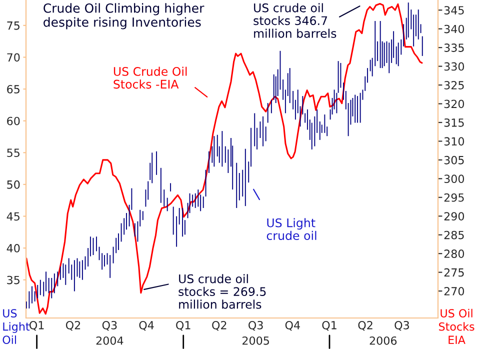 This screenshot has height=349, width=477. What do you see at coordinates (222, 291) in the screenshot?
I see `annotation: US crude oil stocks = 269.5 million barrels` at bounding box center [222, 291].